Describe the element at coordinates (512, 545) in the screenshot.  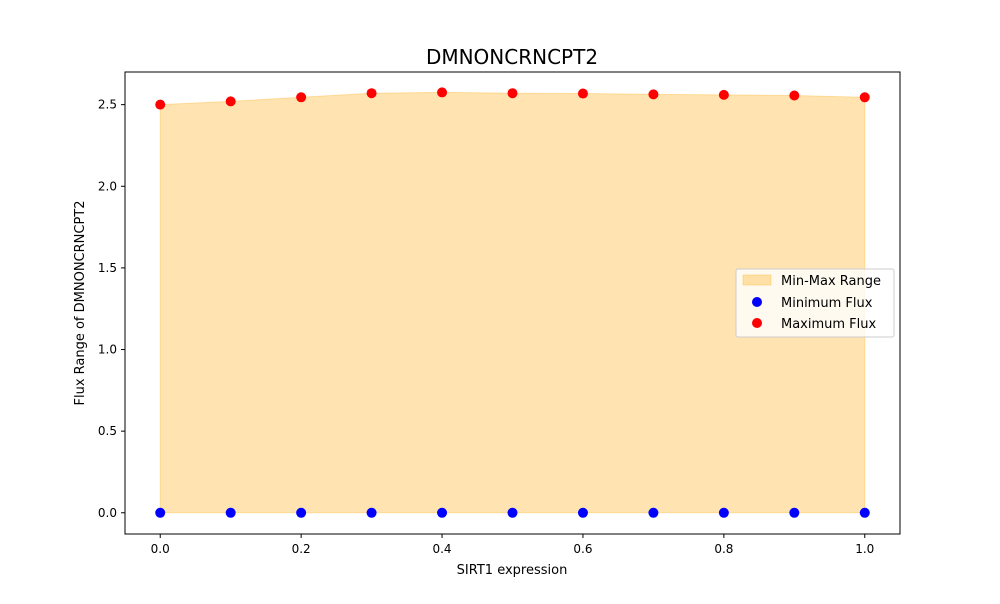
I see `x-axis: 0.0 0.2 0.4 0.6 0.8 1.0` at that location.